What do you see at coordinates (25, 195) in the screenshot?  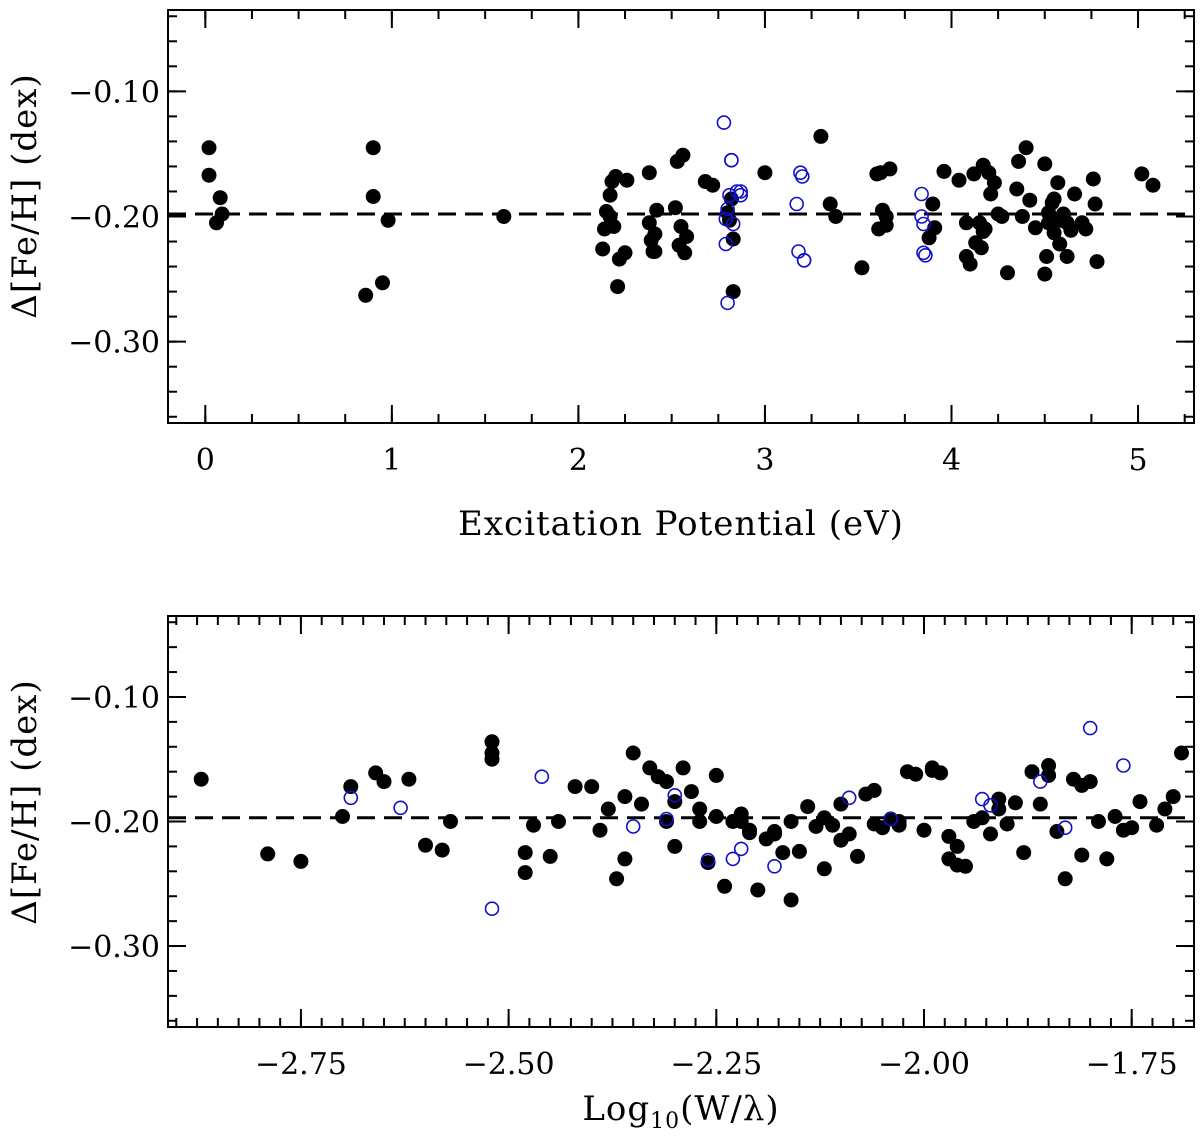 I see `panel-top-y-axis-label: Δ[Fe/H] (dex)` at bounding box center [25, 195].